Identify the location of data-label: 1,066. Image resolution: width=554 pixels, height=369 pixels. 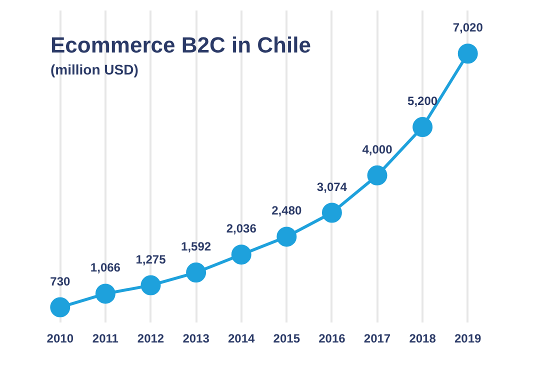
(105, 267).